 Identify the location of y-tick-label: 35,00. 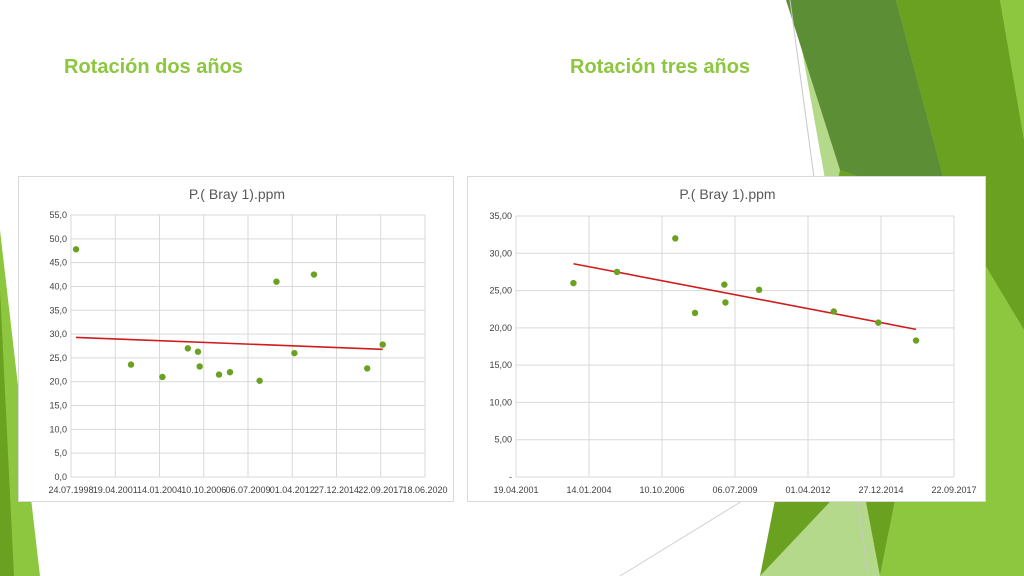
(500, 216).